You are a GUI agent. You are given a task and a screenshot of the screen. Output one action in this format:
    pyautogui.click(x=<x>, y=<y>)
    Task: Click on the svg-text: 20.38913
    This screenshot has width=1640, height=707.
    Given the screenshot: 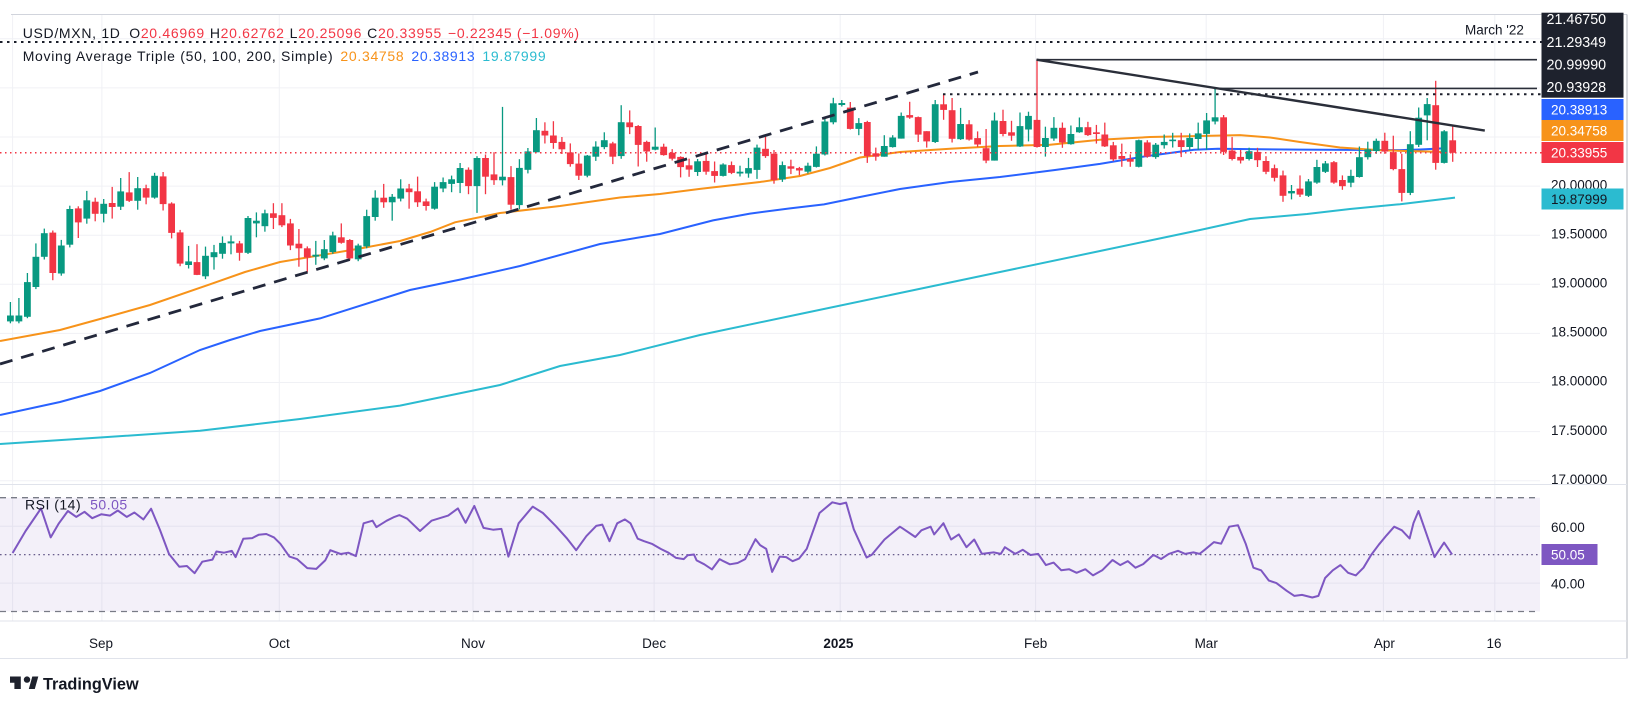 What is the action you would take?
    pyautogui.click(x=1579, y=109)
    